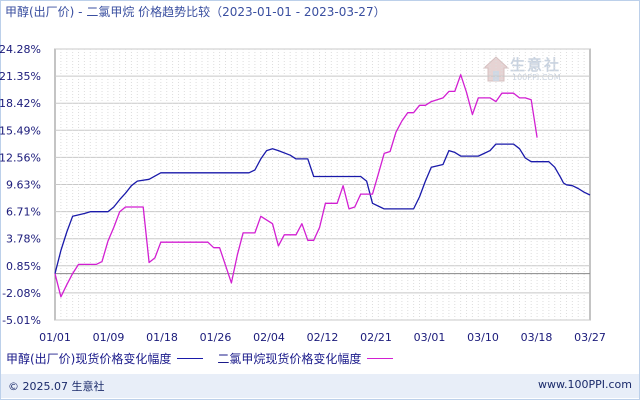  What do you see at coordinates (289, 359) in the screenshot?
I see `legend-label-dcm: 二氯甲烷现货价格变化幅度` at bounding box center [289, 359].